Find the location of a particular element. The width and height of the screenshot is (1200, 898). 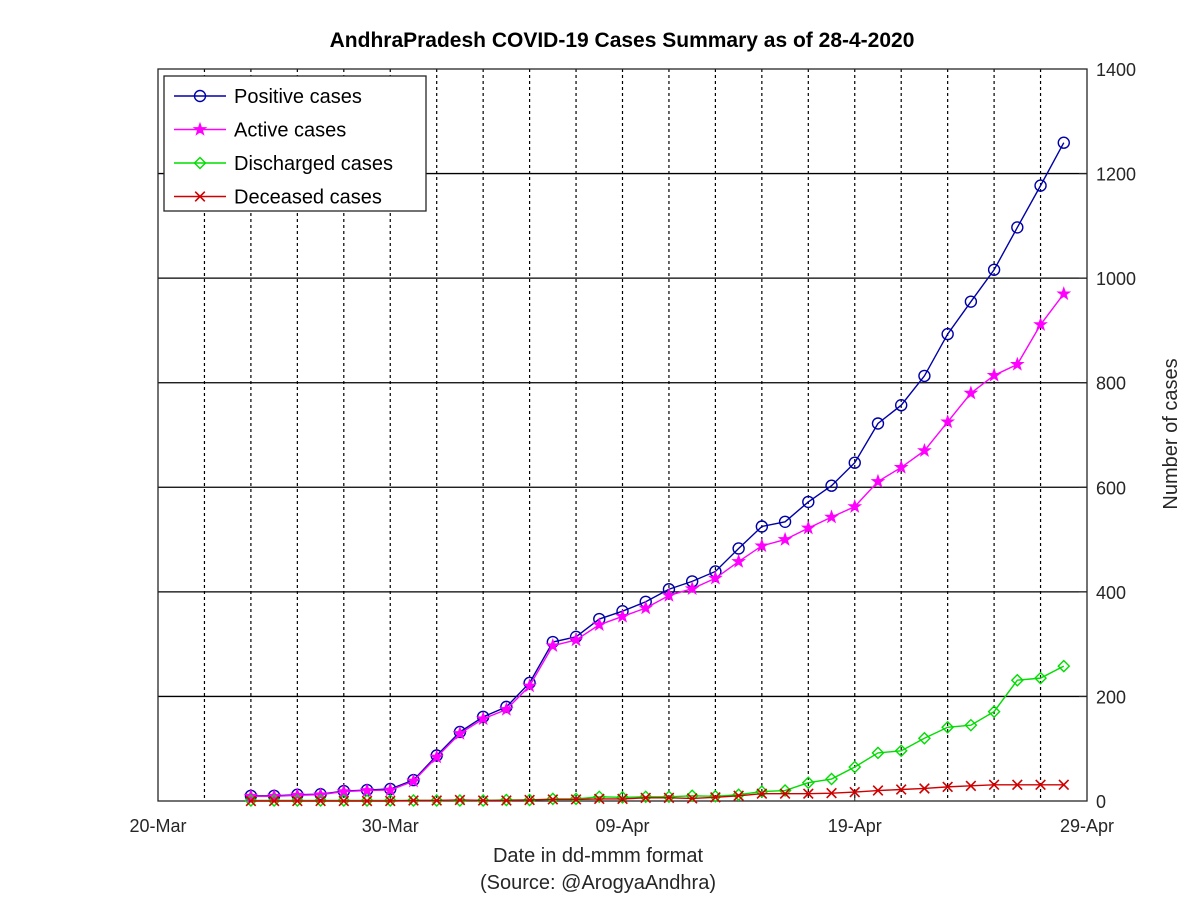

series-deceased-cases is located at coordinates (657, 793).